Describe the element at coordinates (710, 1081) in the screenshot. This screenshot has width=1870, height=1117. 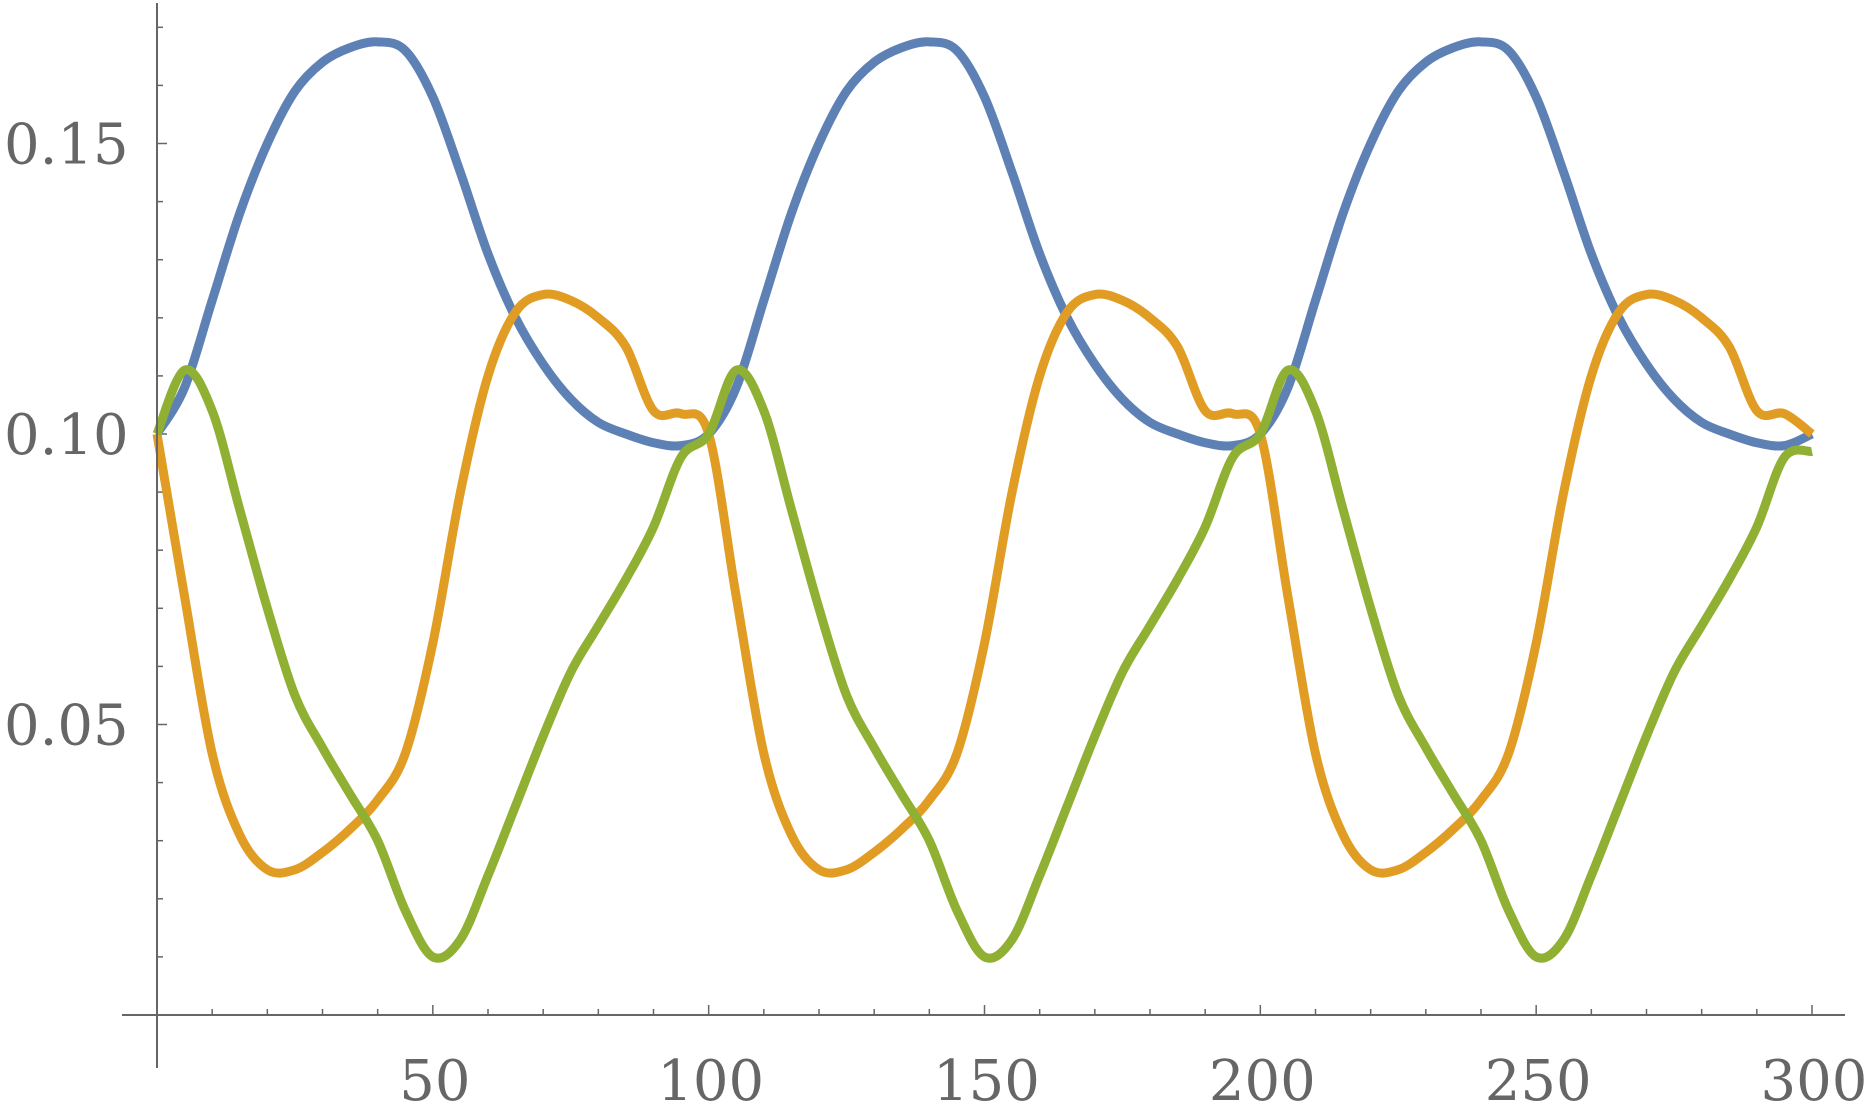
I see `x-tick-label: 100` at that location.